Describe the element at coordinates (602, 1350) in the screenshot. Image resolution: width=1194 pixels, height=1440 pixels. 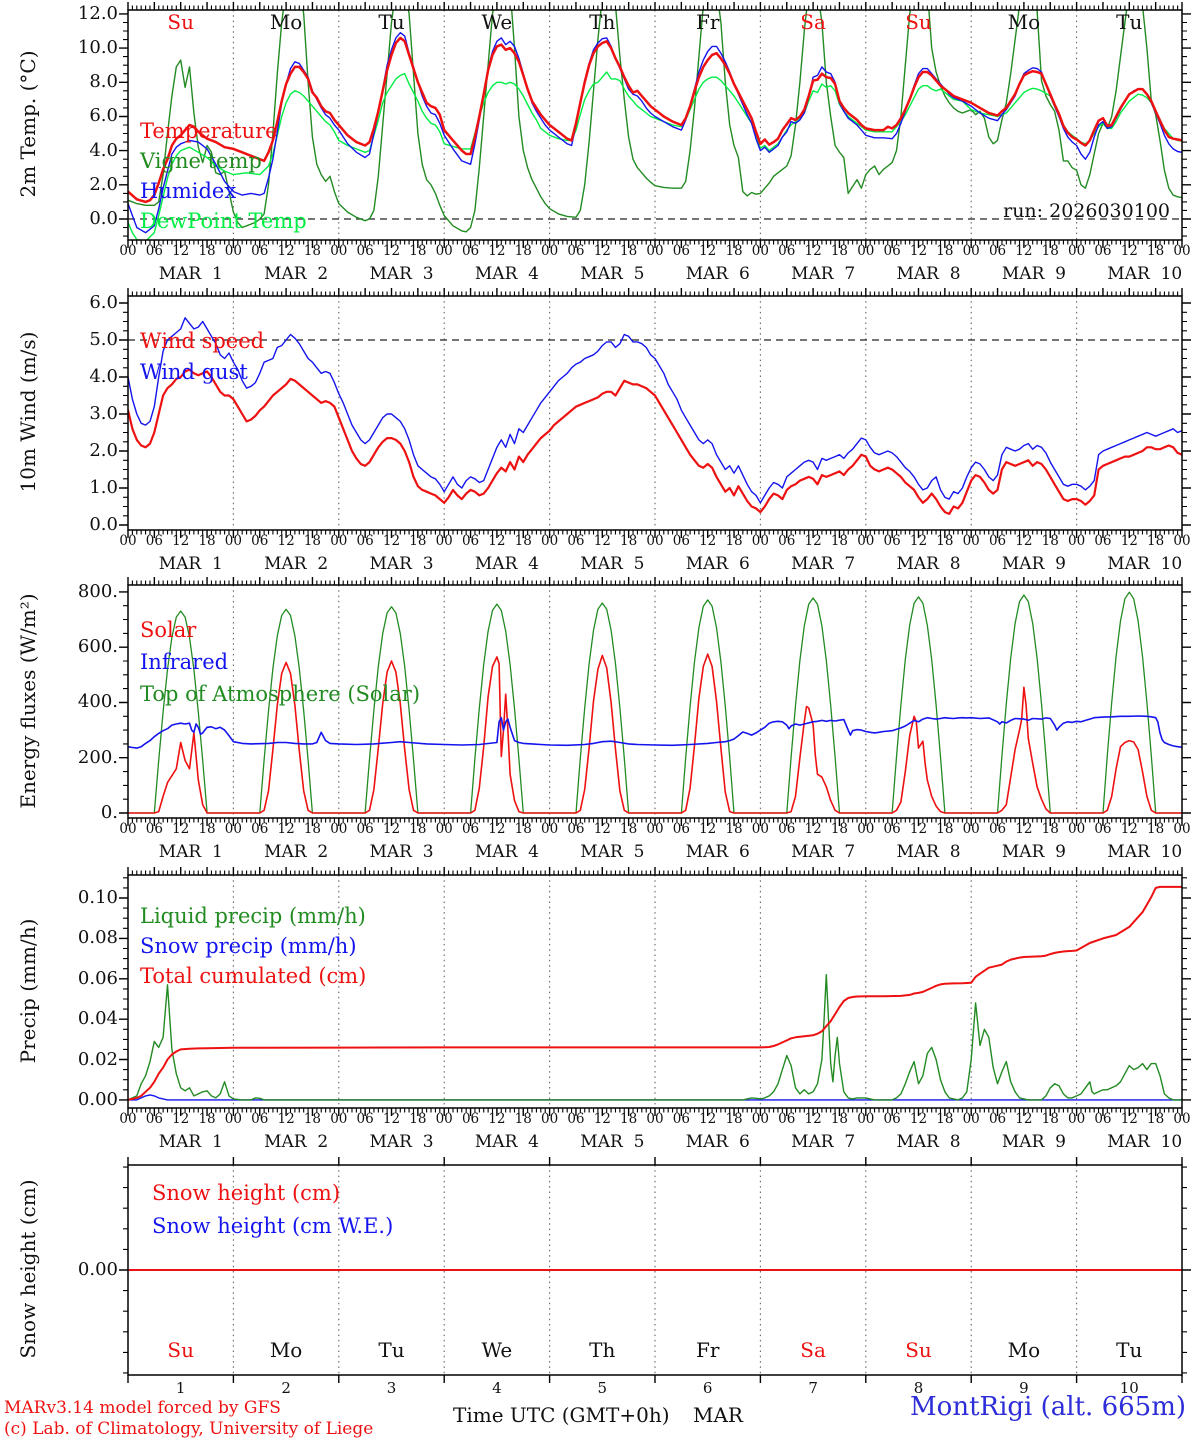
I see `day-name-snow: Th` at that location.